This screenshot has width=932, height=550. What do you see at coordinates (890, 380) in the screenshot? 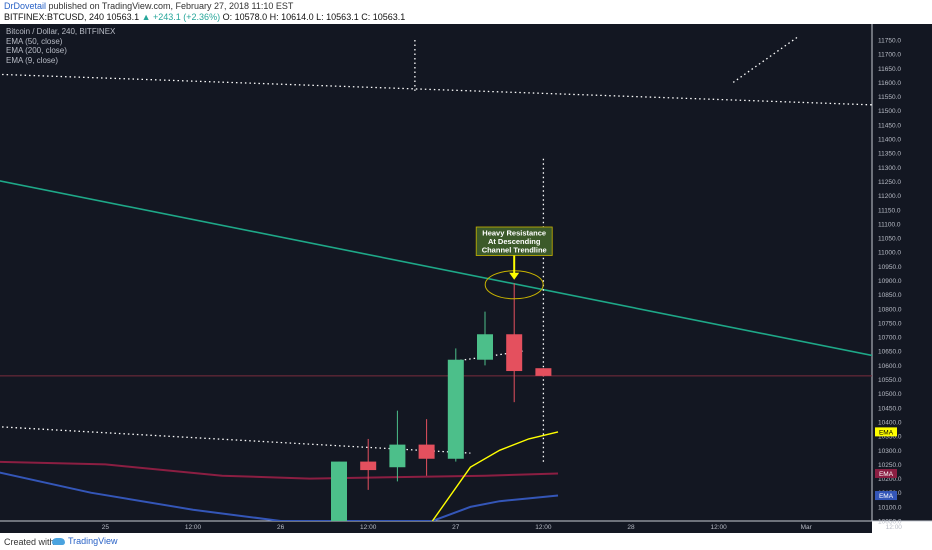
I see `price-tick: 10550.0` at bounding box center [890, 380].